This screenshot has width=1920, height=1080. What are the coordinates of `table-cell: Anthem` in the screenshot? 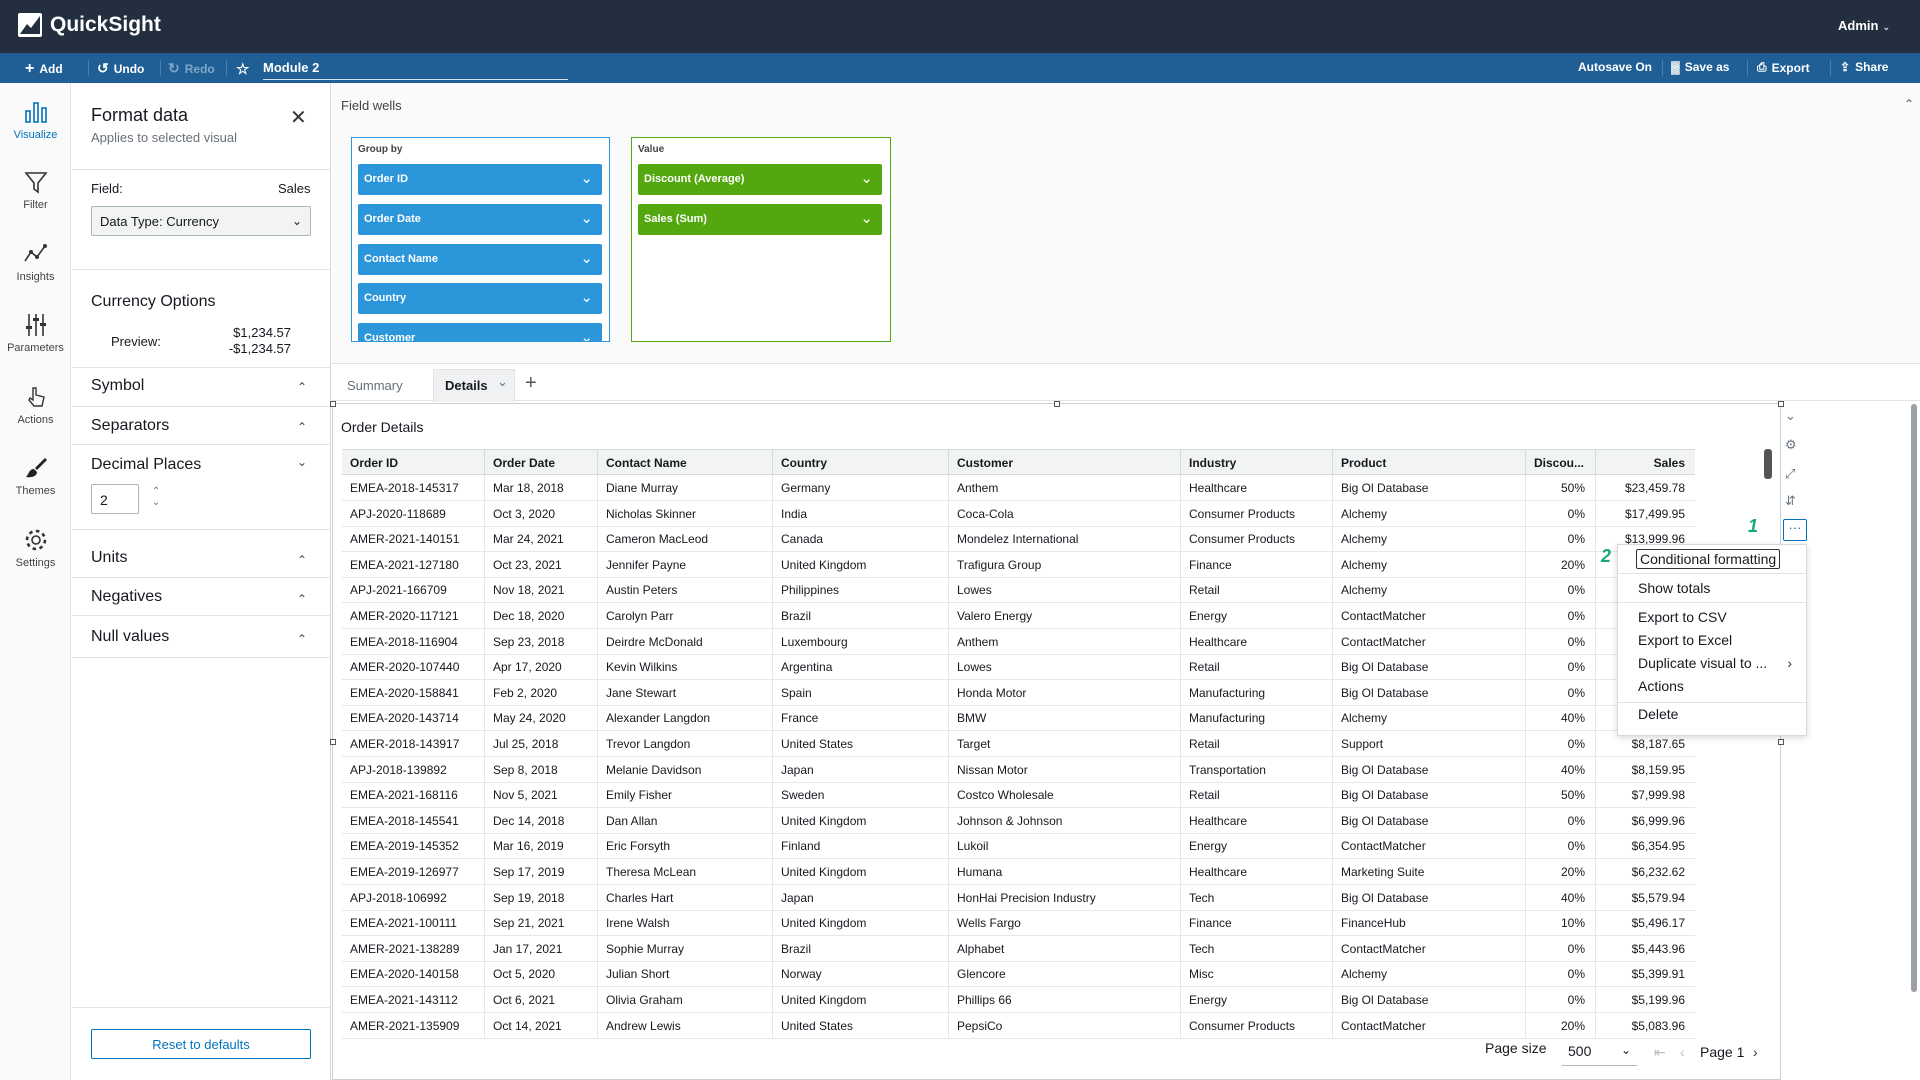 It's located at (1064, 641).